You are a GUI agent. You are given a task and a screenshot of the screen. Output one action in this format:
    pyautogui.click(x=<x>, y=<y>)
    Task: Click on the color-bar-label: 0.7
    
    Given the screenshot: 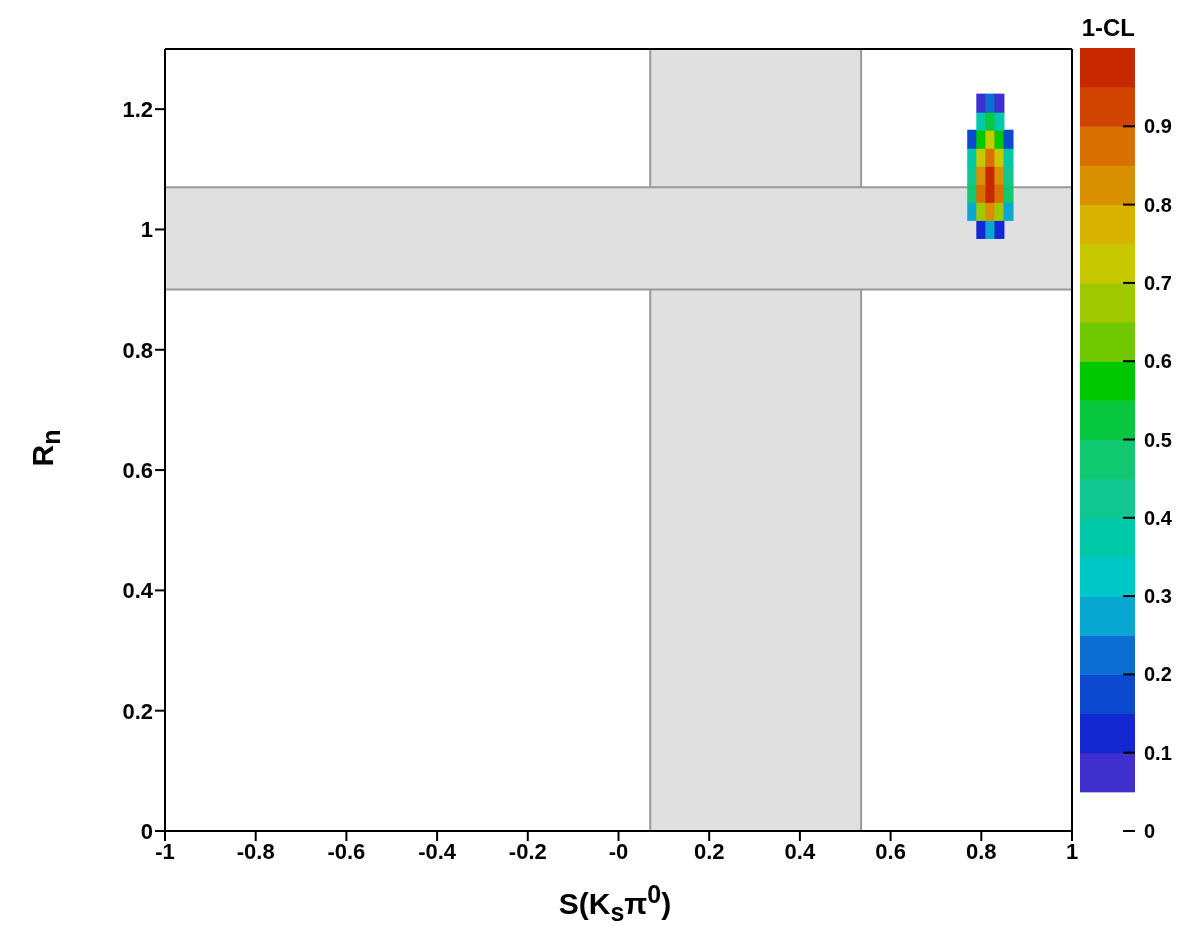 What is the action you would take?
    pyautogui.click(x=1158, y=282)
    